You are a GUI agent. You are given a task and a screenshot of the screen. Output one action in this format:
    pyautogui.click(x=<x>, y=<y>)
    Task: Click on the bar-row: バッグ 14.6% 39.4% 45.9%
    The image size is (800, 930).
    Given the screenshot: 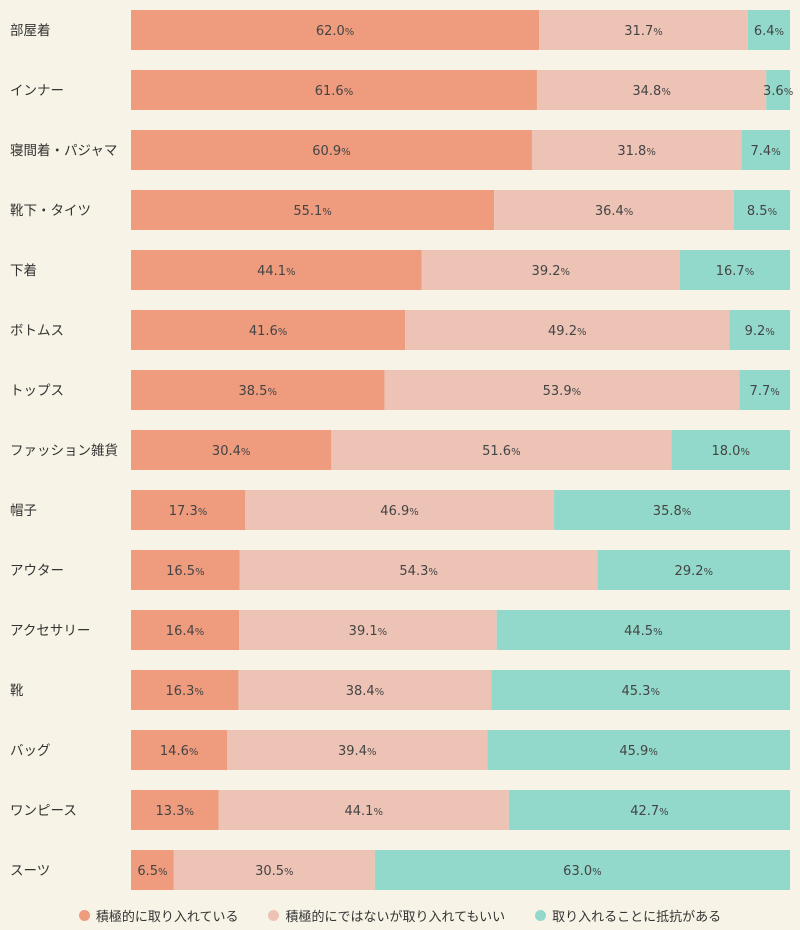 What is the action you would take?
    pyautogui.click(x=400, y=750)
    